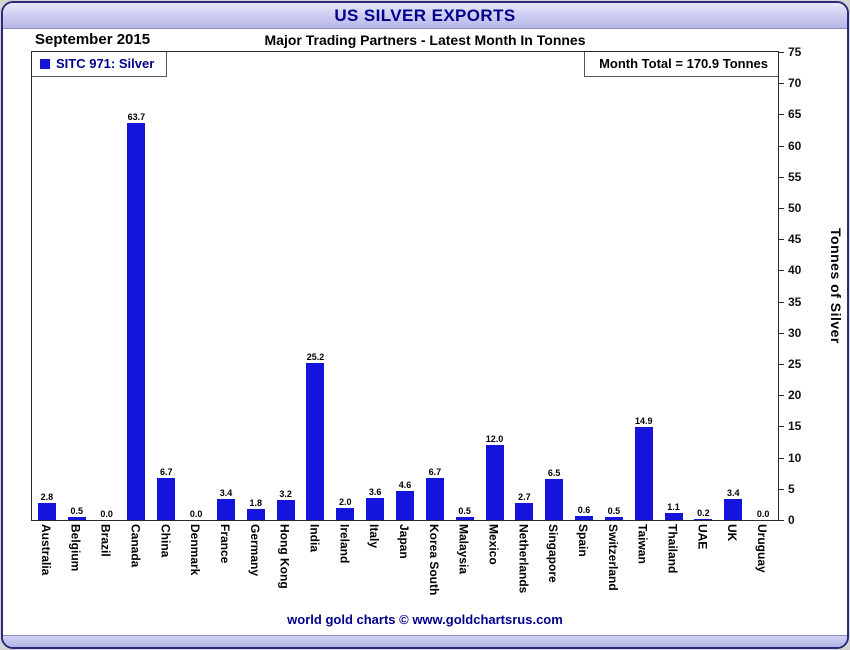 This screenshot has width=850, height=650. I want to click on legend: SITC 971: Silver, so click(100, 64).